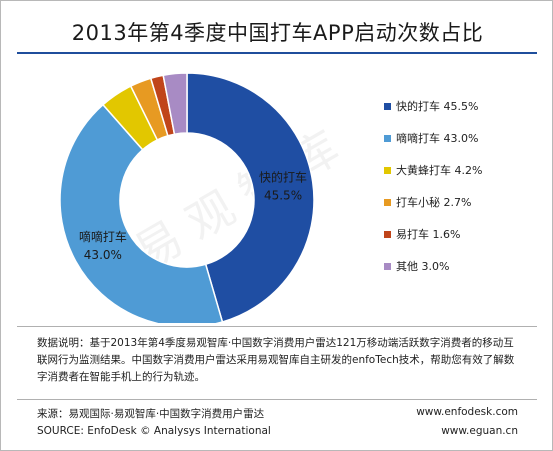 This screenshot has width=553, height=451. I want to click on slice-value-label: 45.5%, so click(283, 195).